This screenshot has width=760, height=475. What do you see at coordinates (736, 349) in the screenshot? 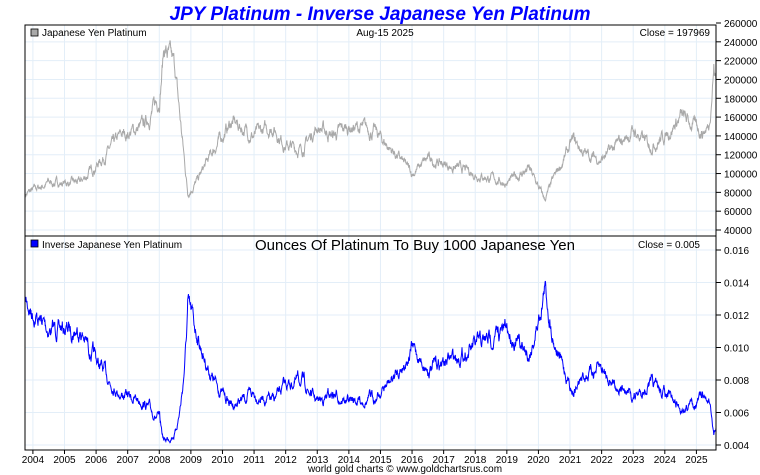
I see `y-tick-label: 0.010` at bounding box center [736, 349].